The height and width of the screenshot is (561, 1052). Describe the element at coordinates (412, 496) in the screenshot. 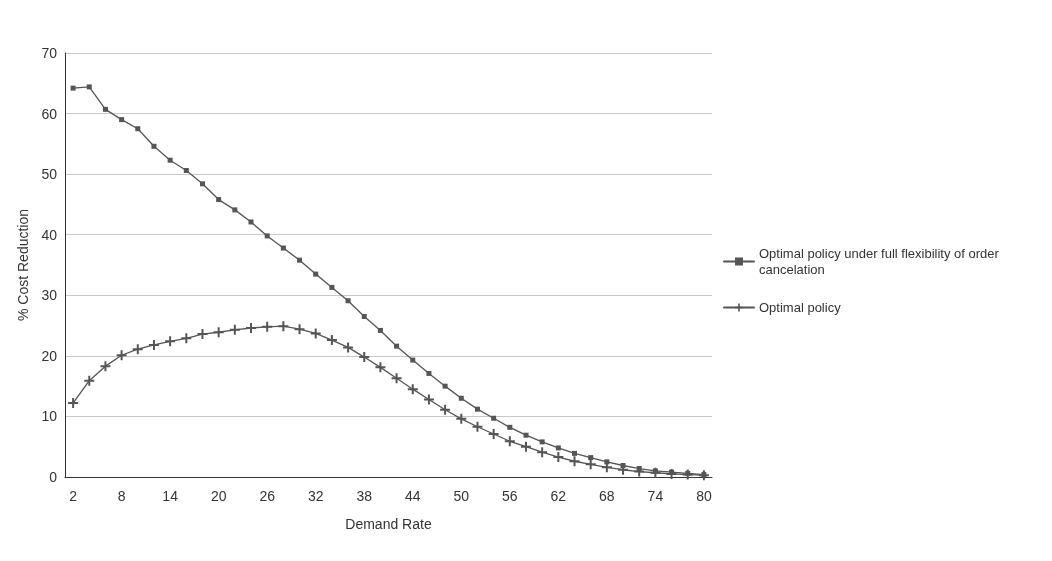

I see `x-tick-label: 44` at that location.